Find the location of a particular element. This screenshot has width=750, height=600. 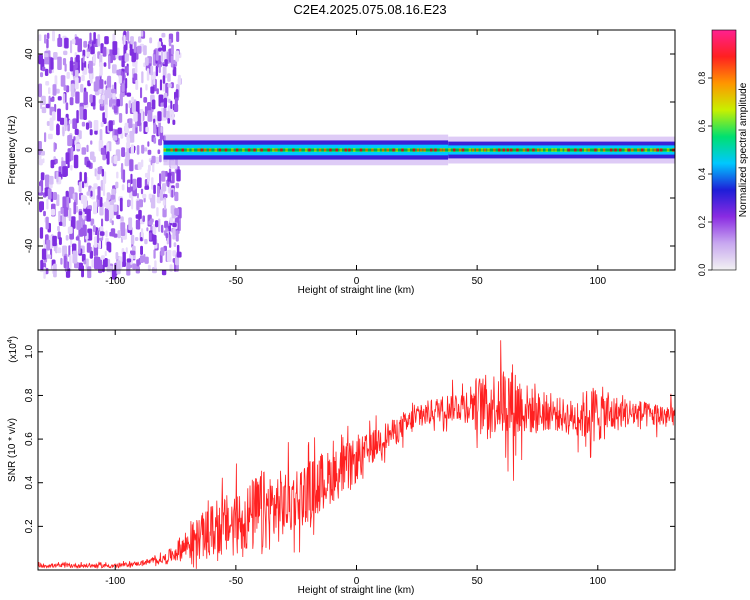

x-tick-label: 50 is located at coordinates (478, 581).